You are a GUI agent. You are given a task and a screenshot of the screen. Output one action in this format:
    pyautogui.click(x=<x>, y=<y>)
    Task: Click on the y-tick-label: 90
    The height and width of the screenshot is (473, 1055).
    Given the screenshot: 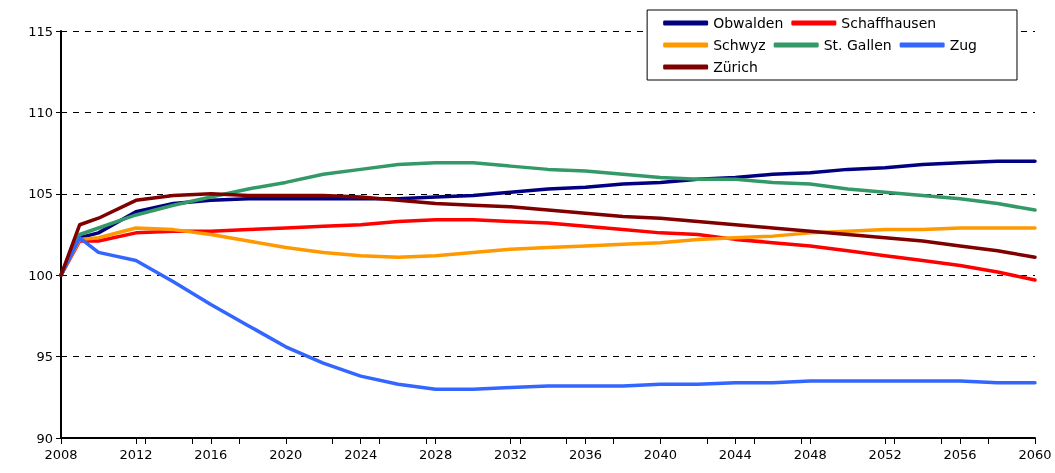 What is the action you would take?
    pyautogui.click(x=44, y=438)
    